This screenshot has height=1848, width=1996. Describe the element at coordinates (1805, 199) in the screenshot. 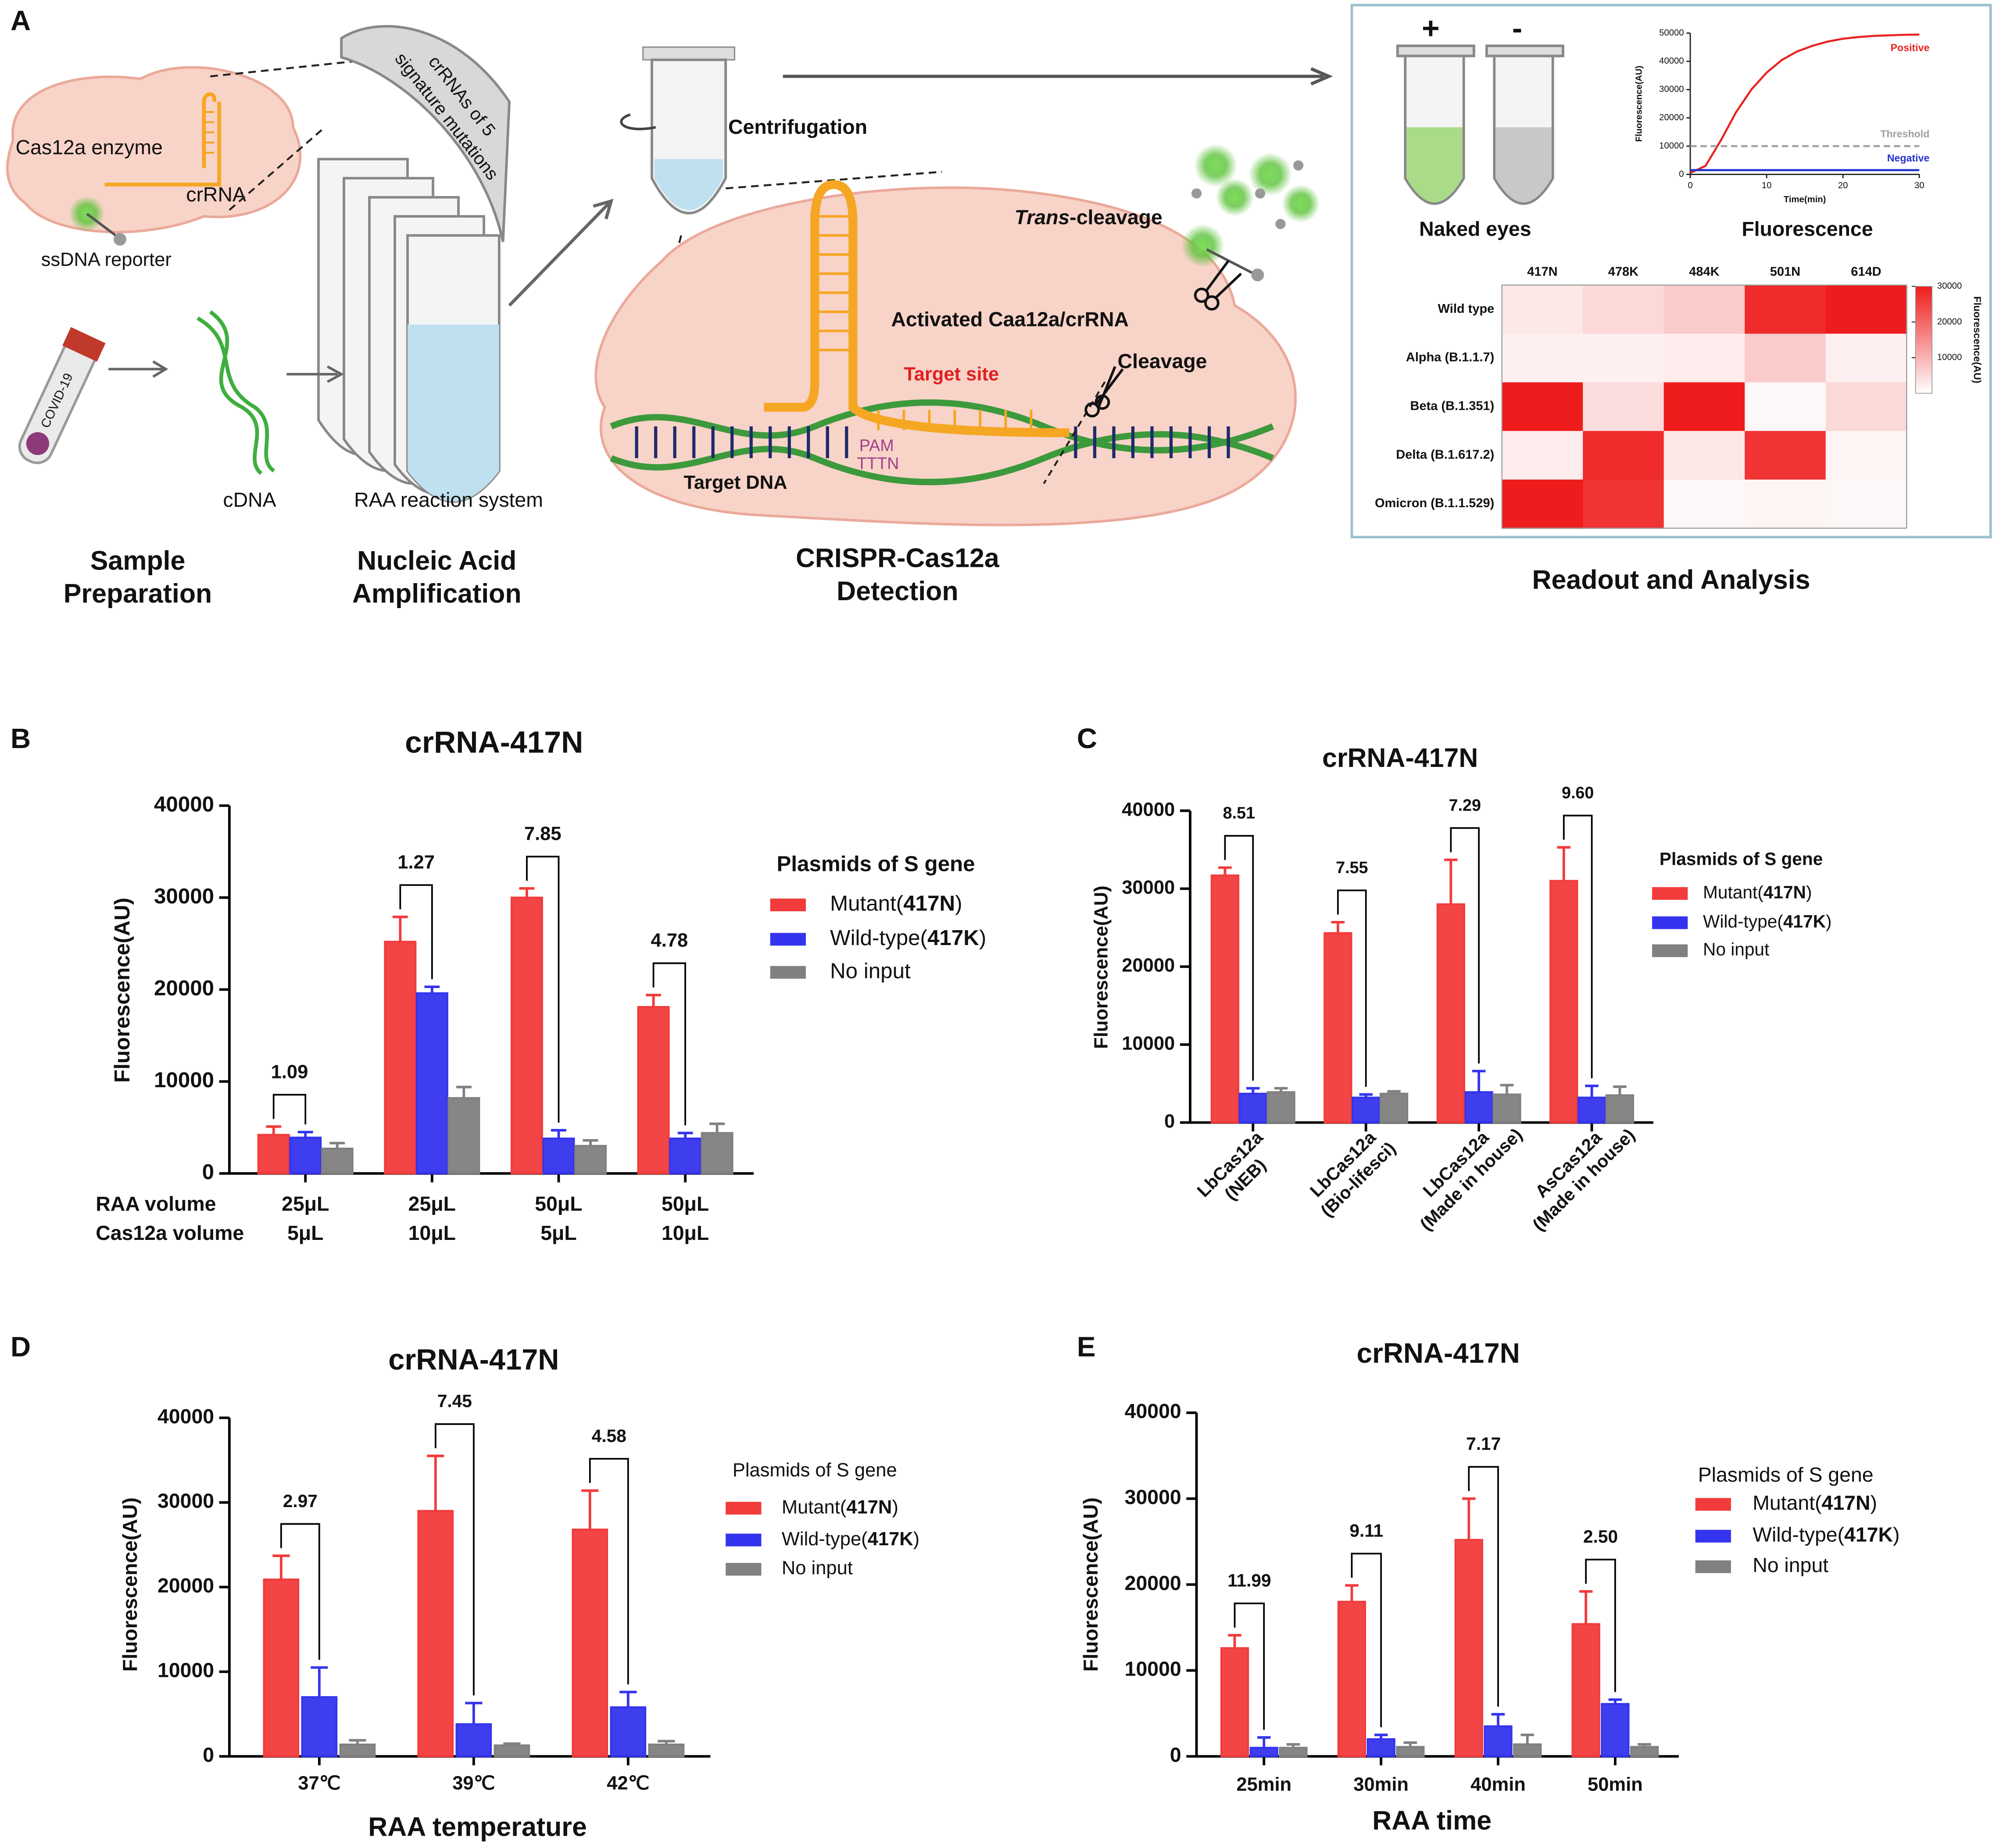

I see `x-axis-label: Time(min)` at that location.